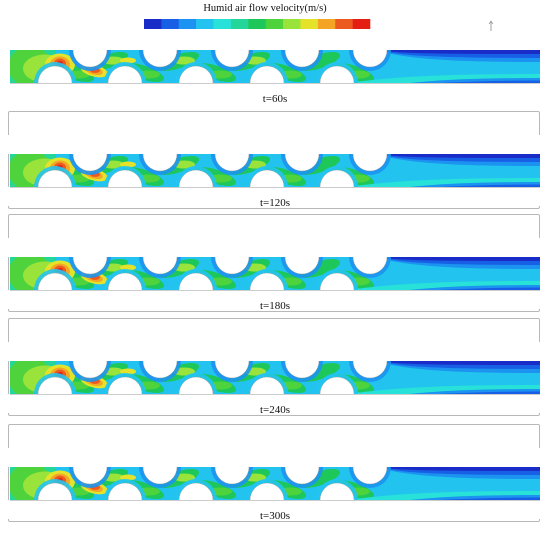  I want to click on panel-time-label: t=300s, so click(275, 516).